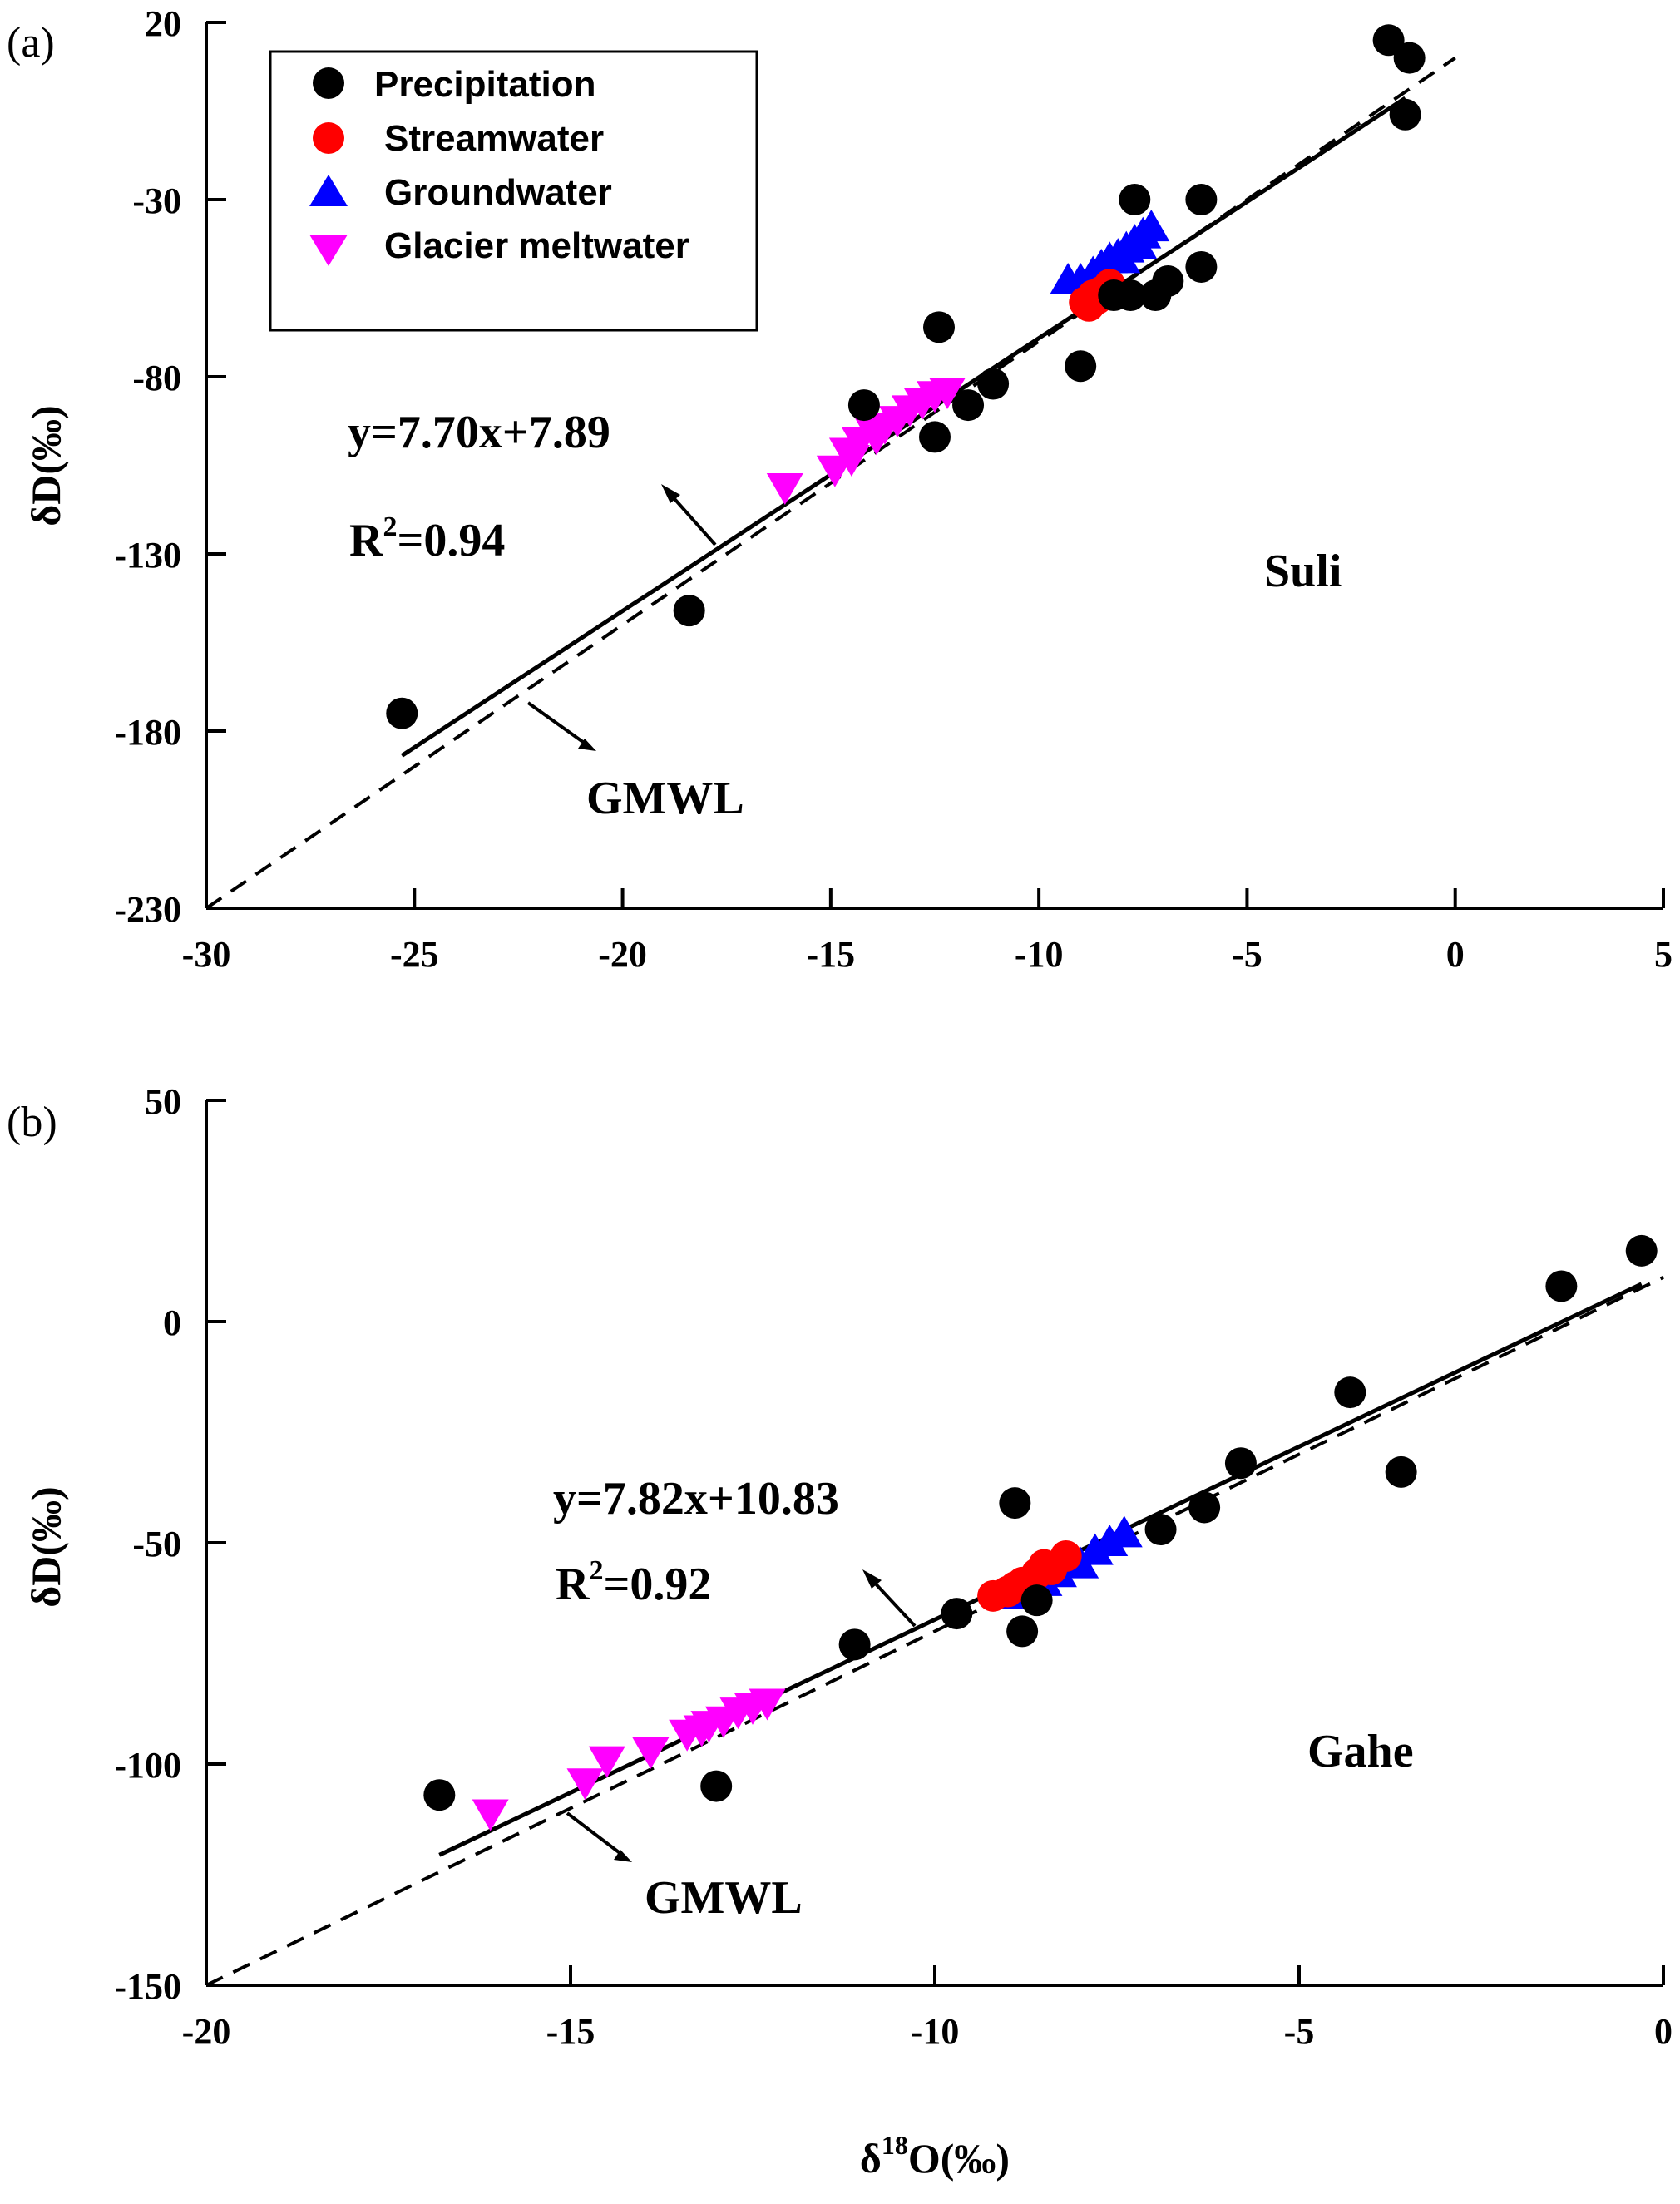  What do you see at coordinates (172, 1322) in the screenshot?
I see `panel-b-y-tick-label: 0` at bounding box center [172, 1322].